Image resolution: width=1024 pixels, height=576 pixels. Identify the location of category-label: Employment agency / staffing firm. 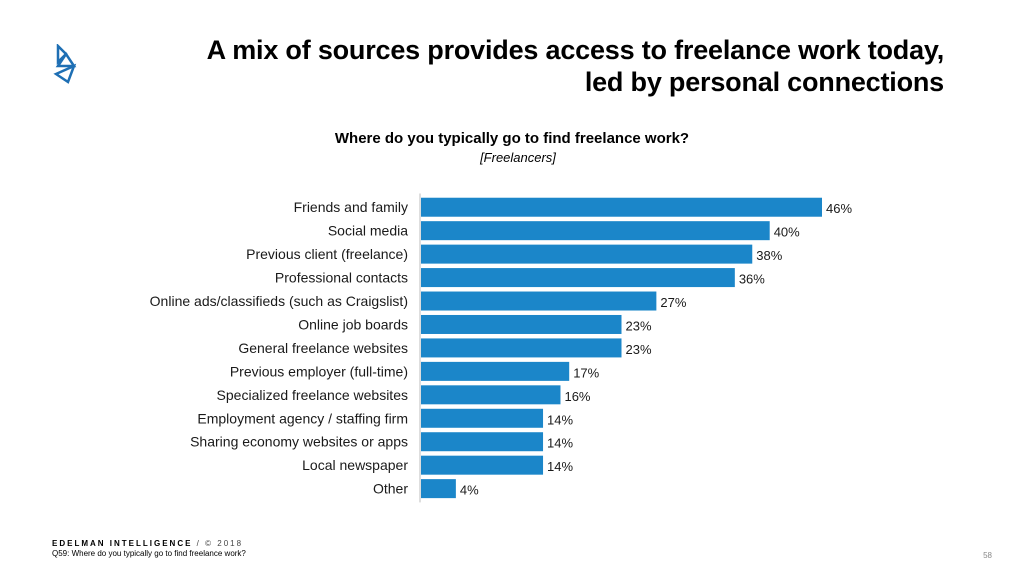
(302, 418).